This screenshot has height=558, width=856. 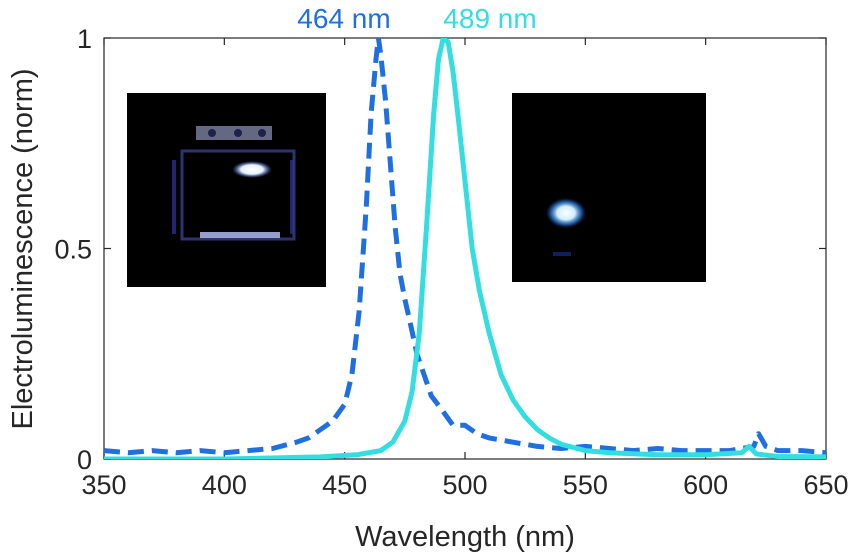 What do you see at coordinates (465, 537) in the screenshot?
I see `x-axis-title: Wavelength (nm)` at bounding box center [465, 537].